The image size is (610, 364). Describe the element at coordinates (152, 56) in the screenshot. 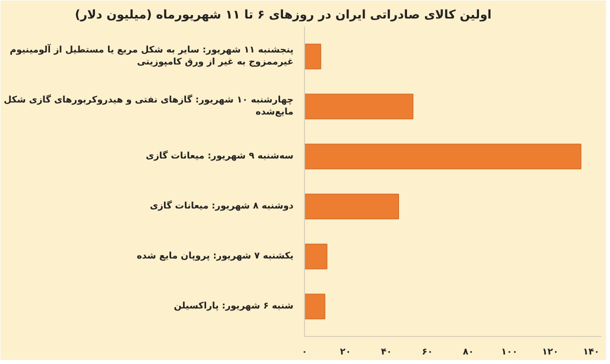

I see `y-tick-label: پنجشنبه ۱۱ شهریور: سایر به شکل مربع یا مستطیل از آلومینیوم غیرممزوج به غیر از ورق کامپوزیتی` at that location.